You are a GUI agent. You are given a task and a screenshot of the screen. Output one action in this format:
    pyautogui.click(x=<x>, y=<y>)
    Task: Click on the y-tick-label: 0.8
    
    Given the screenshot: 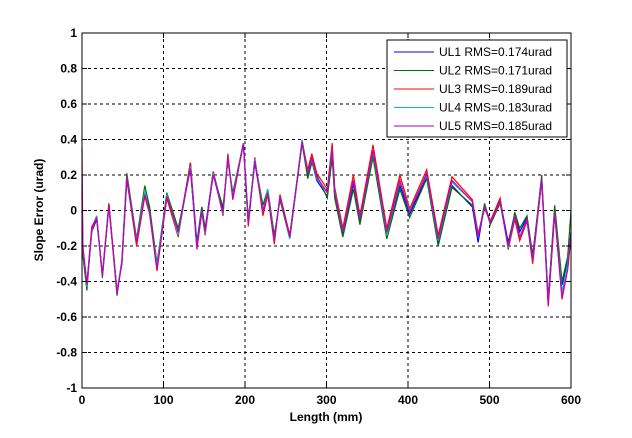 What is the action you would take?
    pyautogui.click(x=68, y=69)
    